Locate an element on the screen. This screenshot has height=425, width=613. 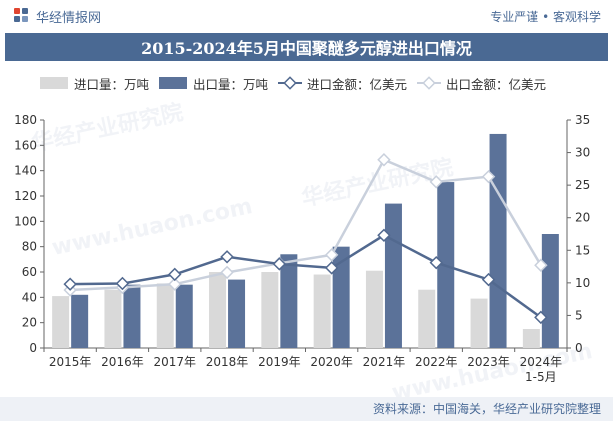
chart-legend: 进口量：万吨 出口量：万吨 进口金额：亿美元 出口金额：亿美元 is located at coordinates (325, 83).